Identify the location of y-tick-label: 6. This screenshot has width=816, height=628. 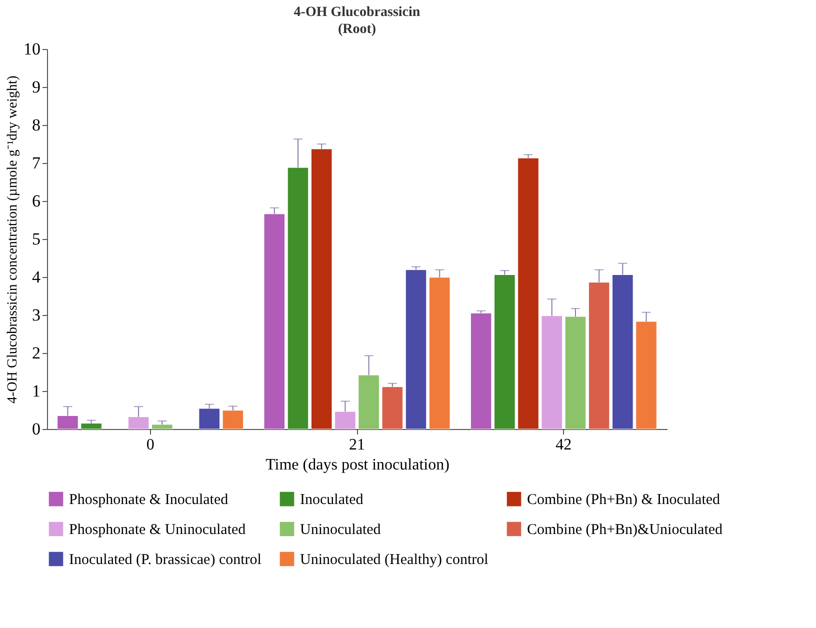
(36, 201).